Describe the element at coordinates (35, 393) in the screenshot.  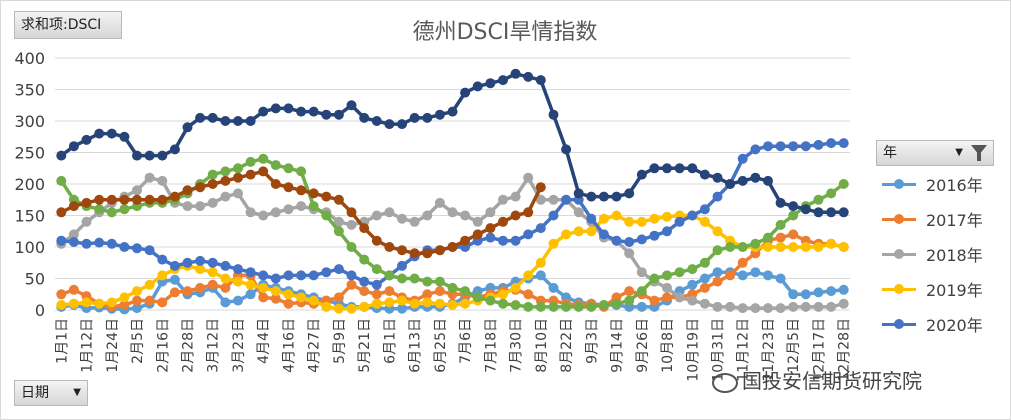
I see `axis-field-label: 日期` at that location.